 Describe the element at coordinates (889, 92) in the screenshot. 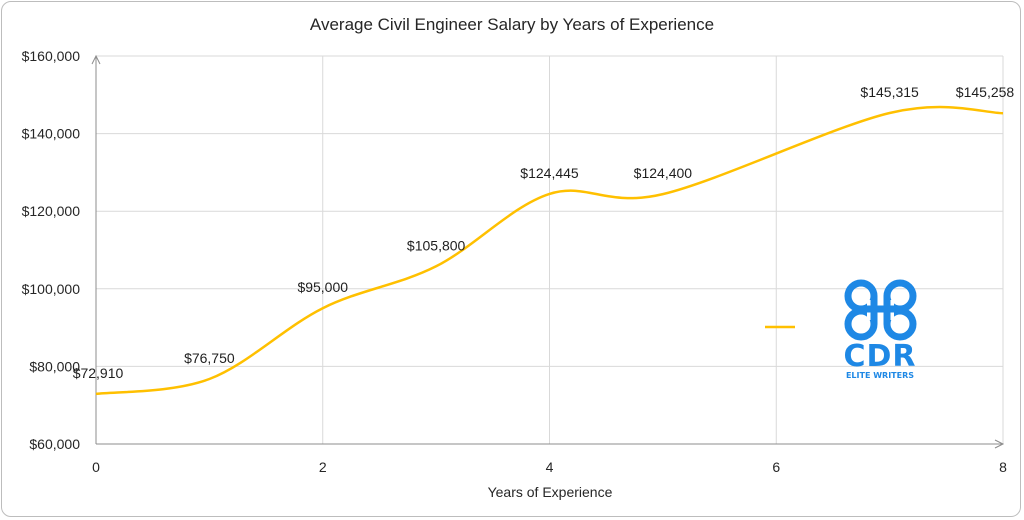

I see `data-label: $145,315` at that location.